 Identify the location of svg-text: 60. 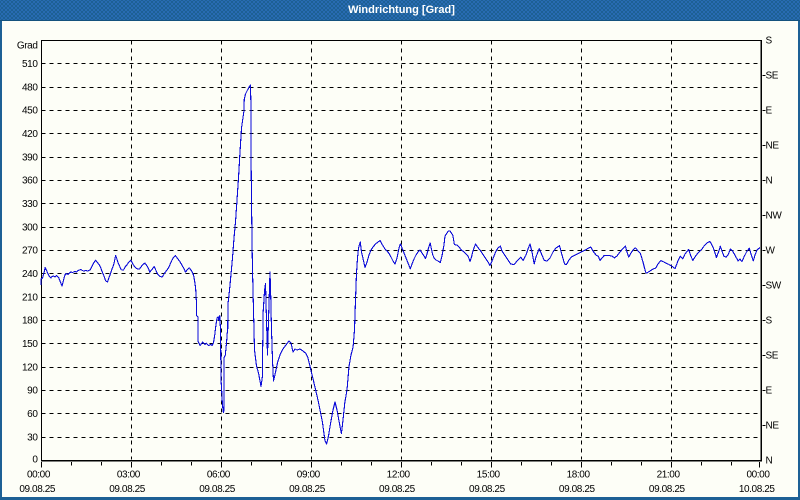
(32, 414).